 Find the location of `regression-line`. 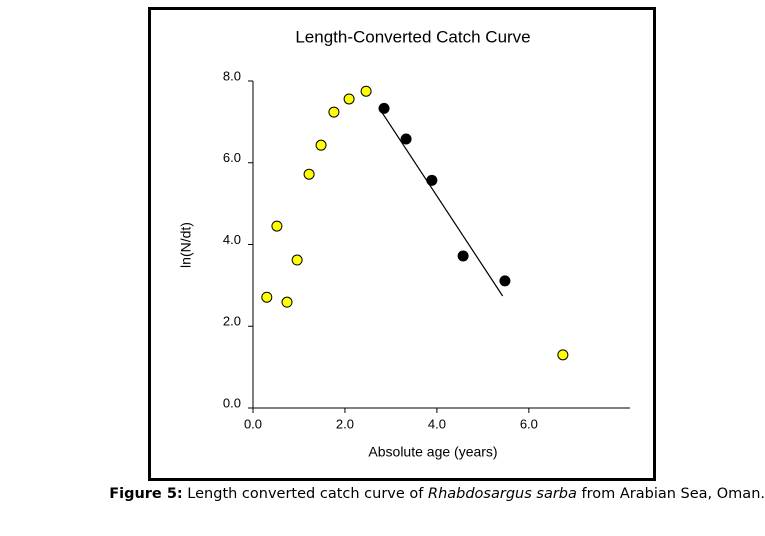

regression-line is located at coordinates (442, 204).